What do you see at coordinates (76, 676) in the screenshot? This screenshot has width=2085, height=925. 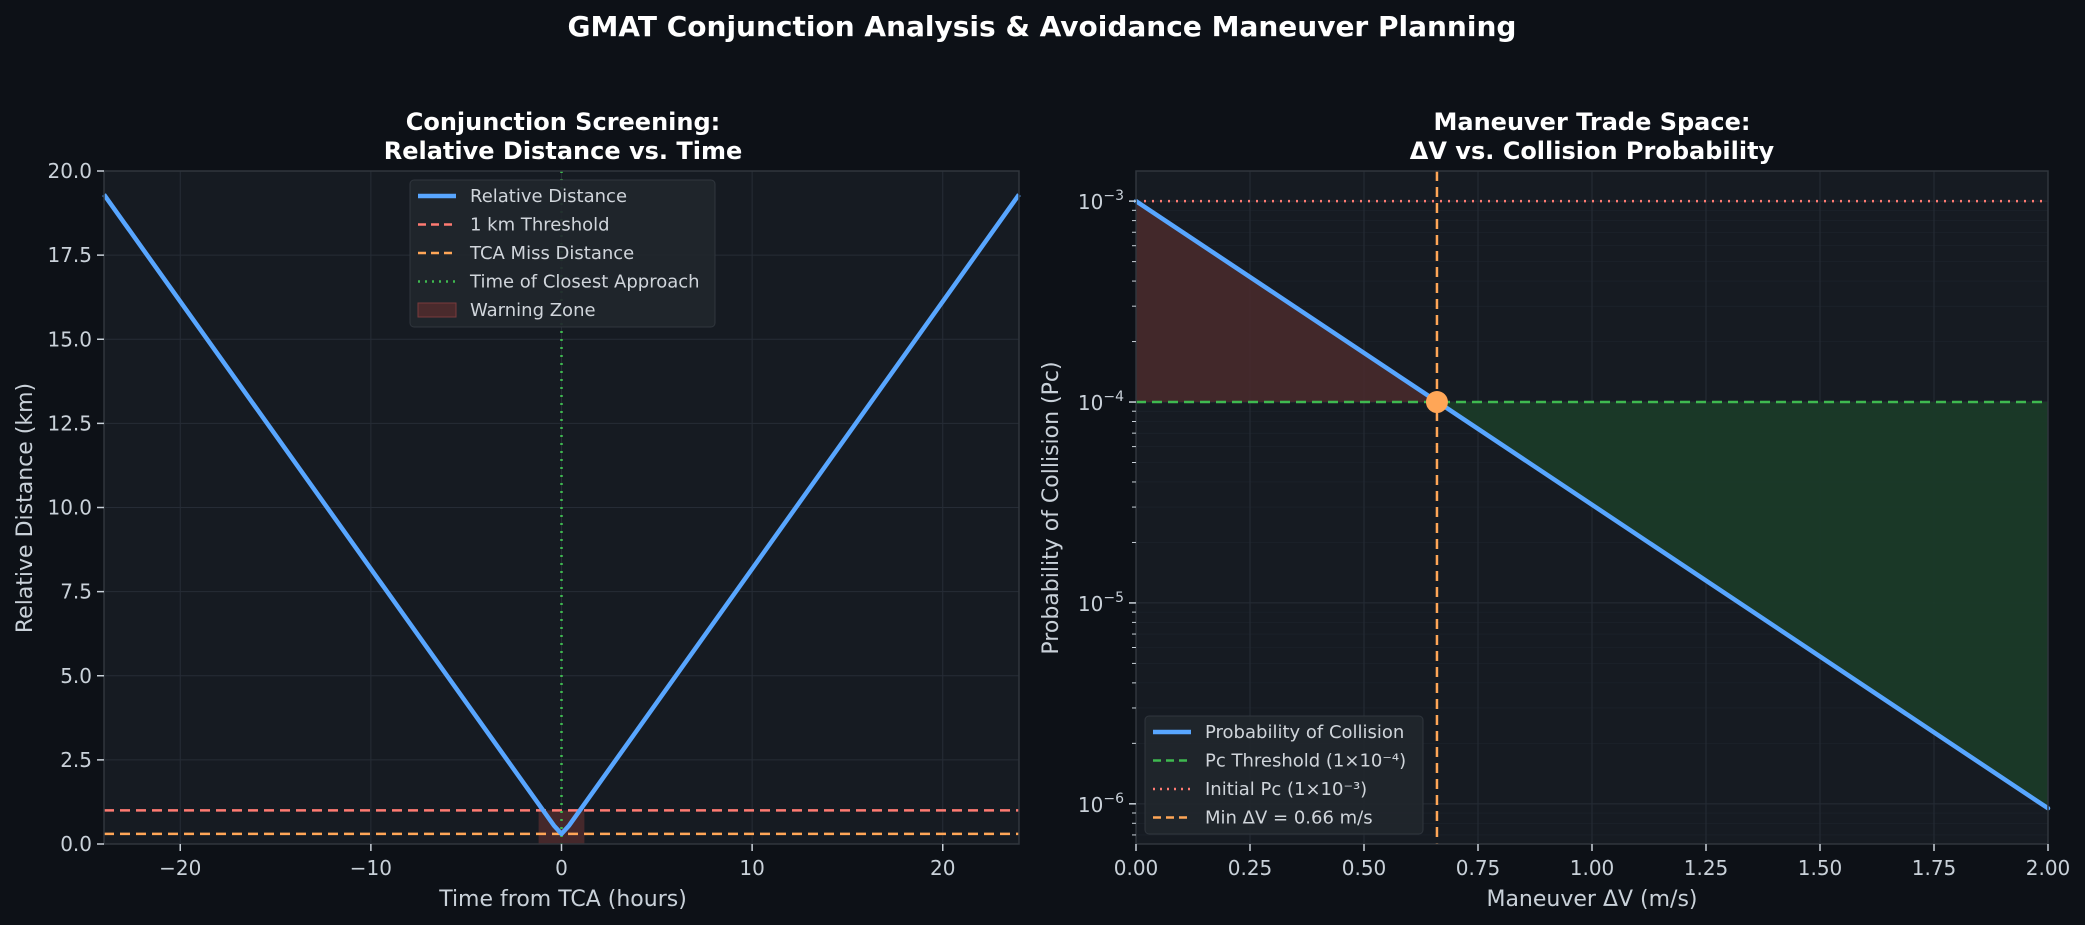 I see `left-y-tick-label: 5.0` at bounding box center [76, 676].